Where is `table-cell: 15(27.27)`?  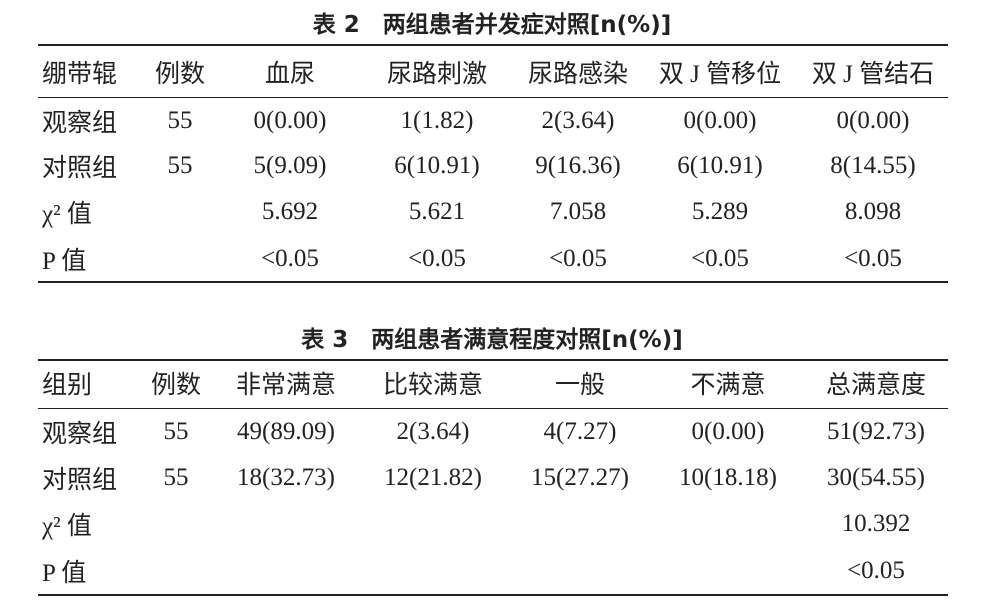
table-cell: 15(27.27) is located at coordinates (580, 477).